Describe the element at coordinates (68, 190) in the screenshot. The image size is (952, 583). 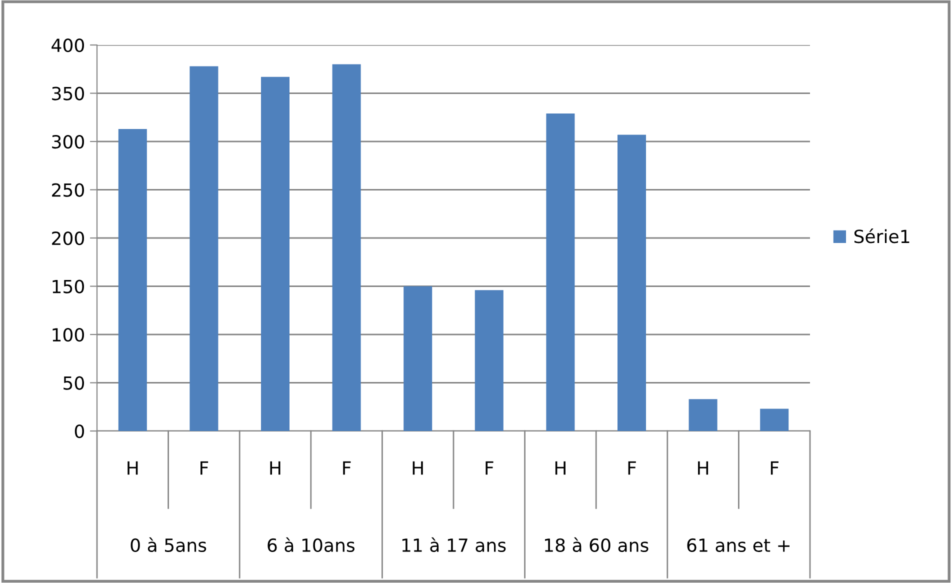
I see `y-tick-label: 250` at that location.